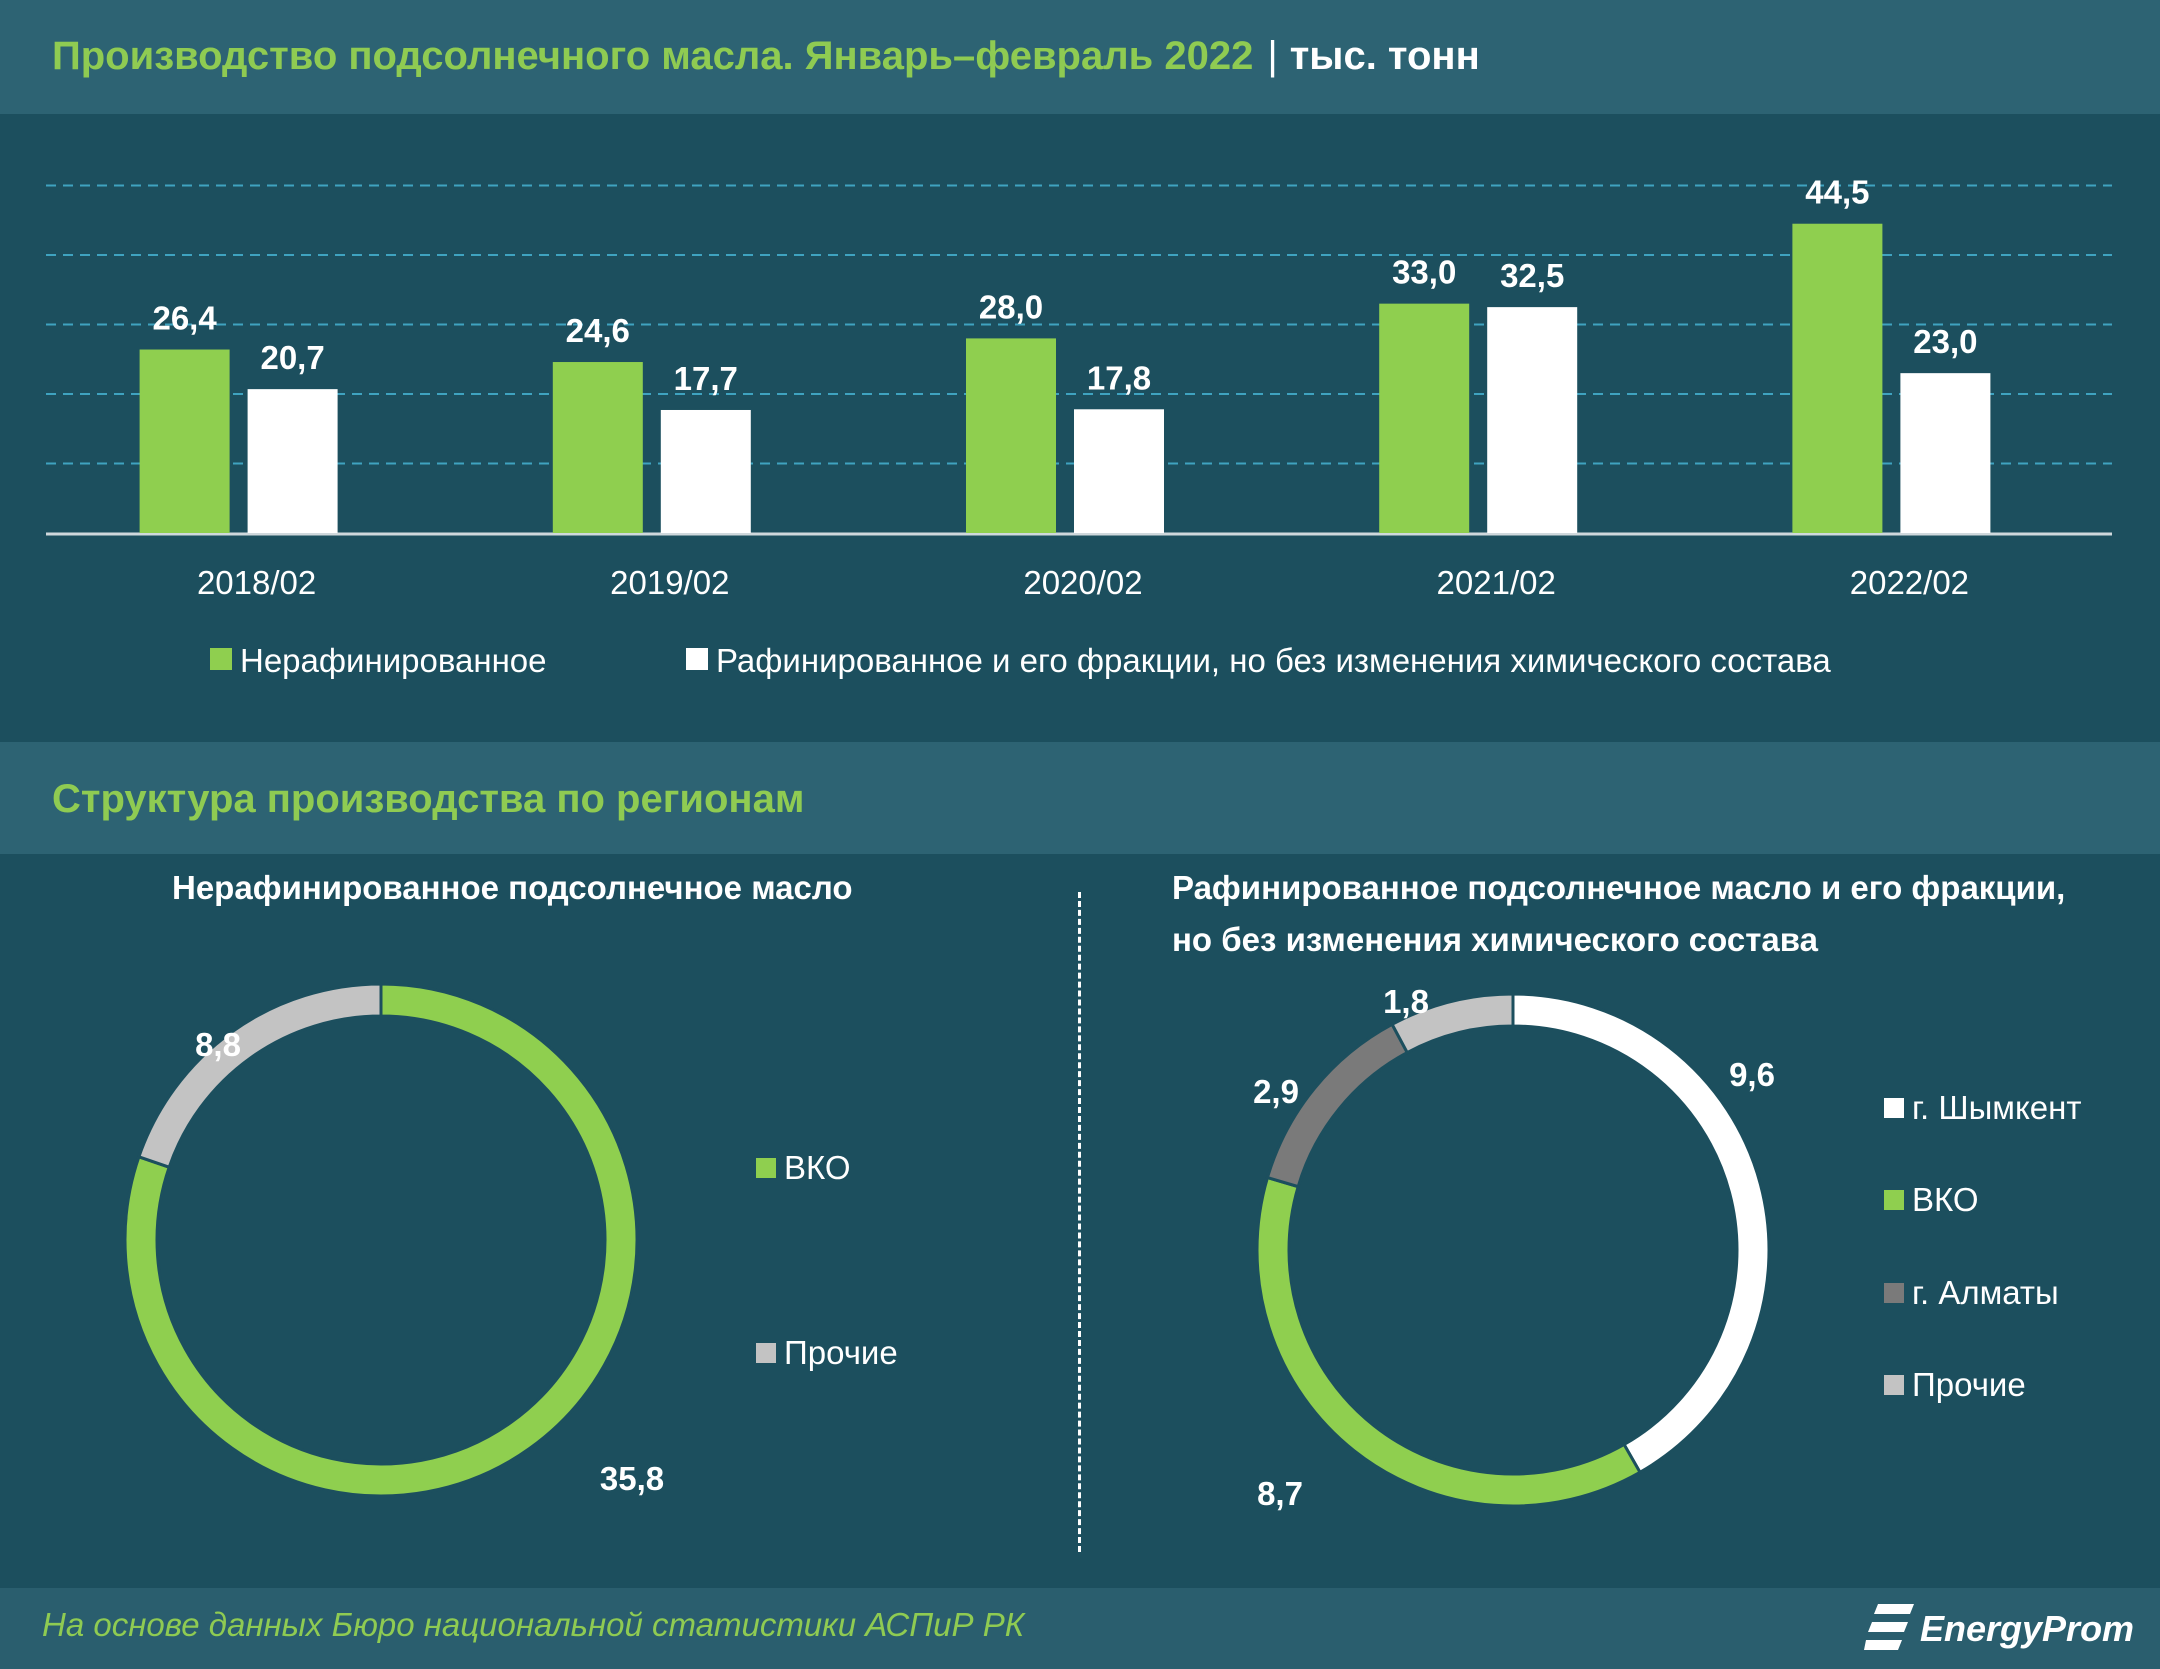 Image resolution: width=2160 pixels, height=1669 pixels. I want to click on donut-chart-unrefined: 35,8 8,8 ВКО Прочие, so click(510, 1240).